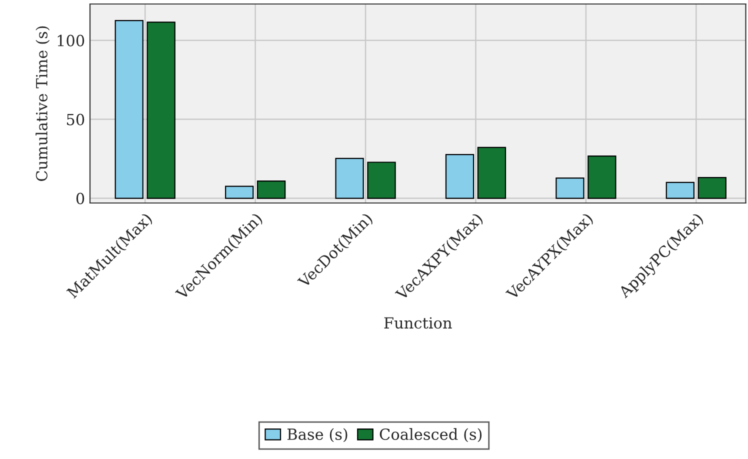 The height and width of the screenshot is (459, 748). What do you see at coordinates (80, 198) in the screenshot?
I see `y-tick-label: 0` at bounding box center [80, 198].